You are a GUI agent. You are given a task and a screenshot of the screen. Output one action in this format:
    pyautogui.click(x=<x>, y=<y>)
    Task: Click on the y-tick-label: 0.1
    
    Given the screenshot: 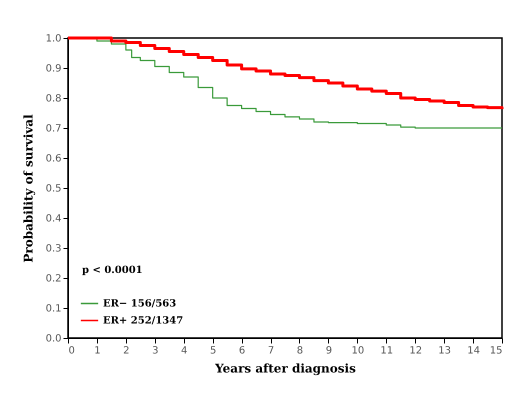 What is the action you would take?
    pyautogui.click(x=54, y=309)
    